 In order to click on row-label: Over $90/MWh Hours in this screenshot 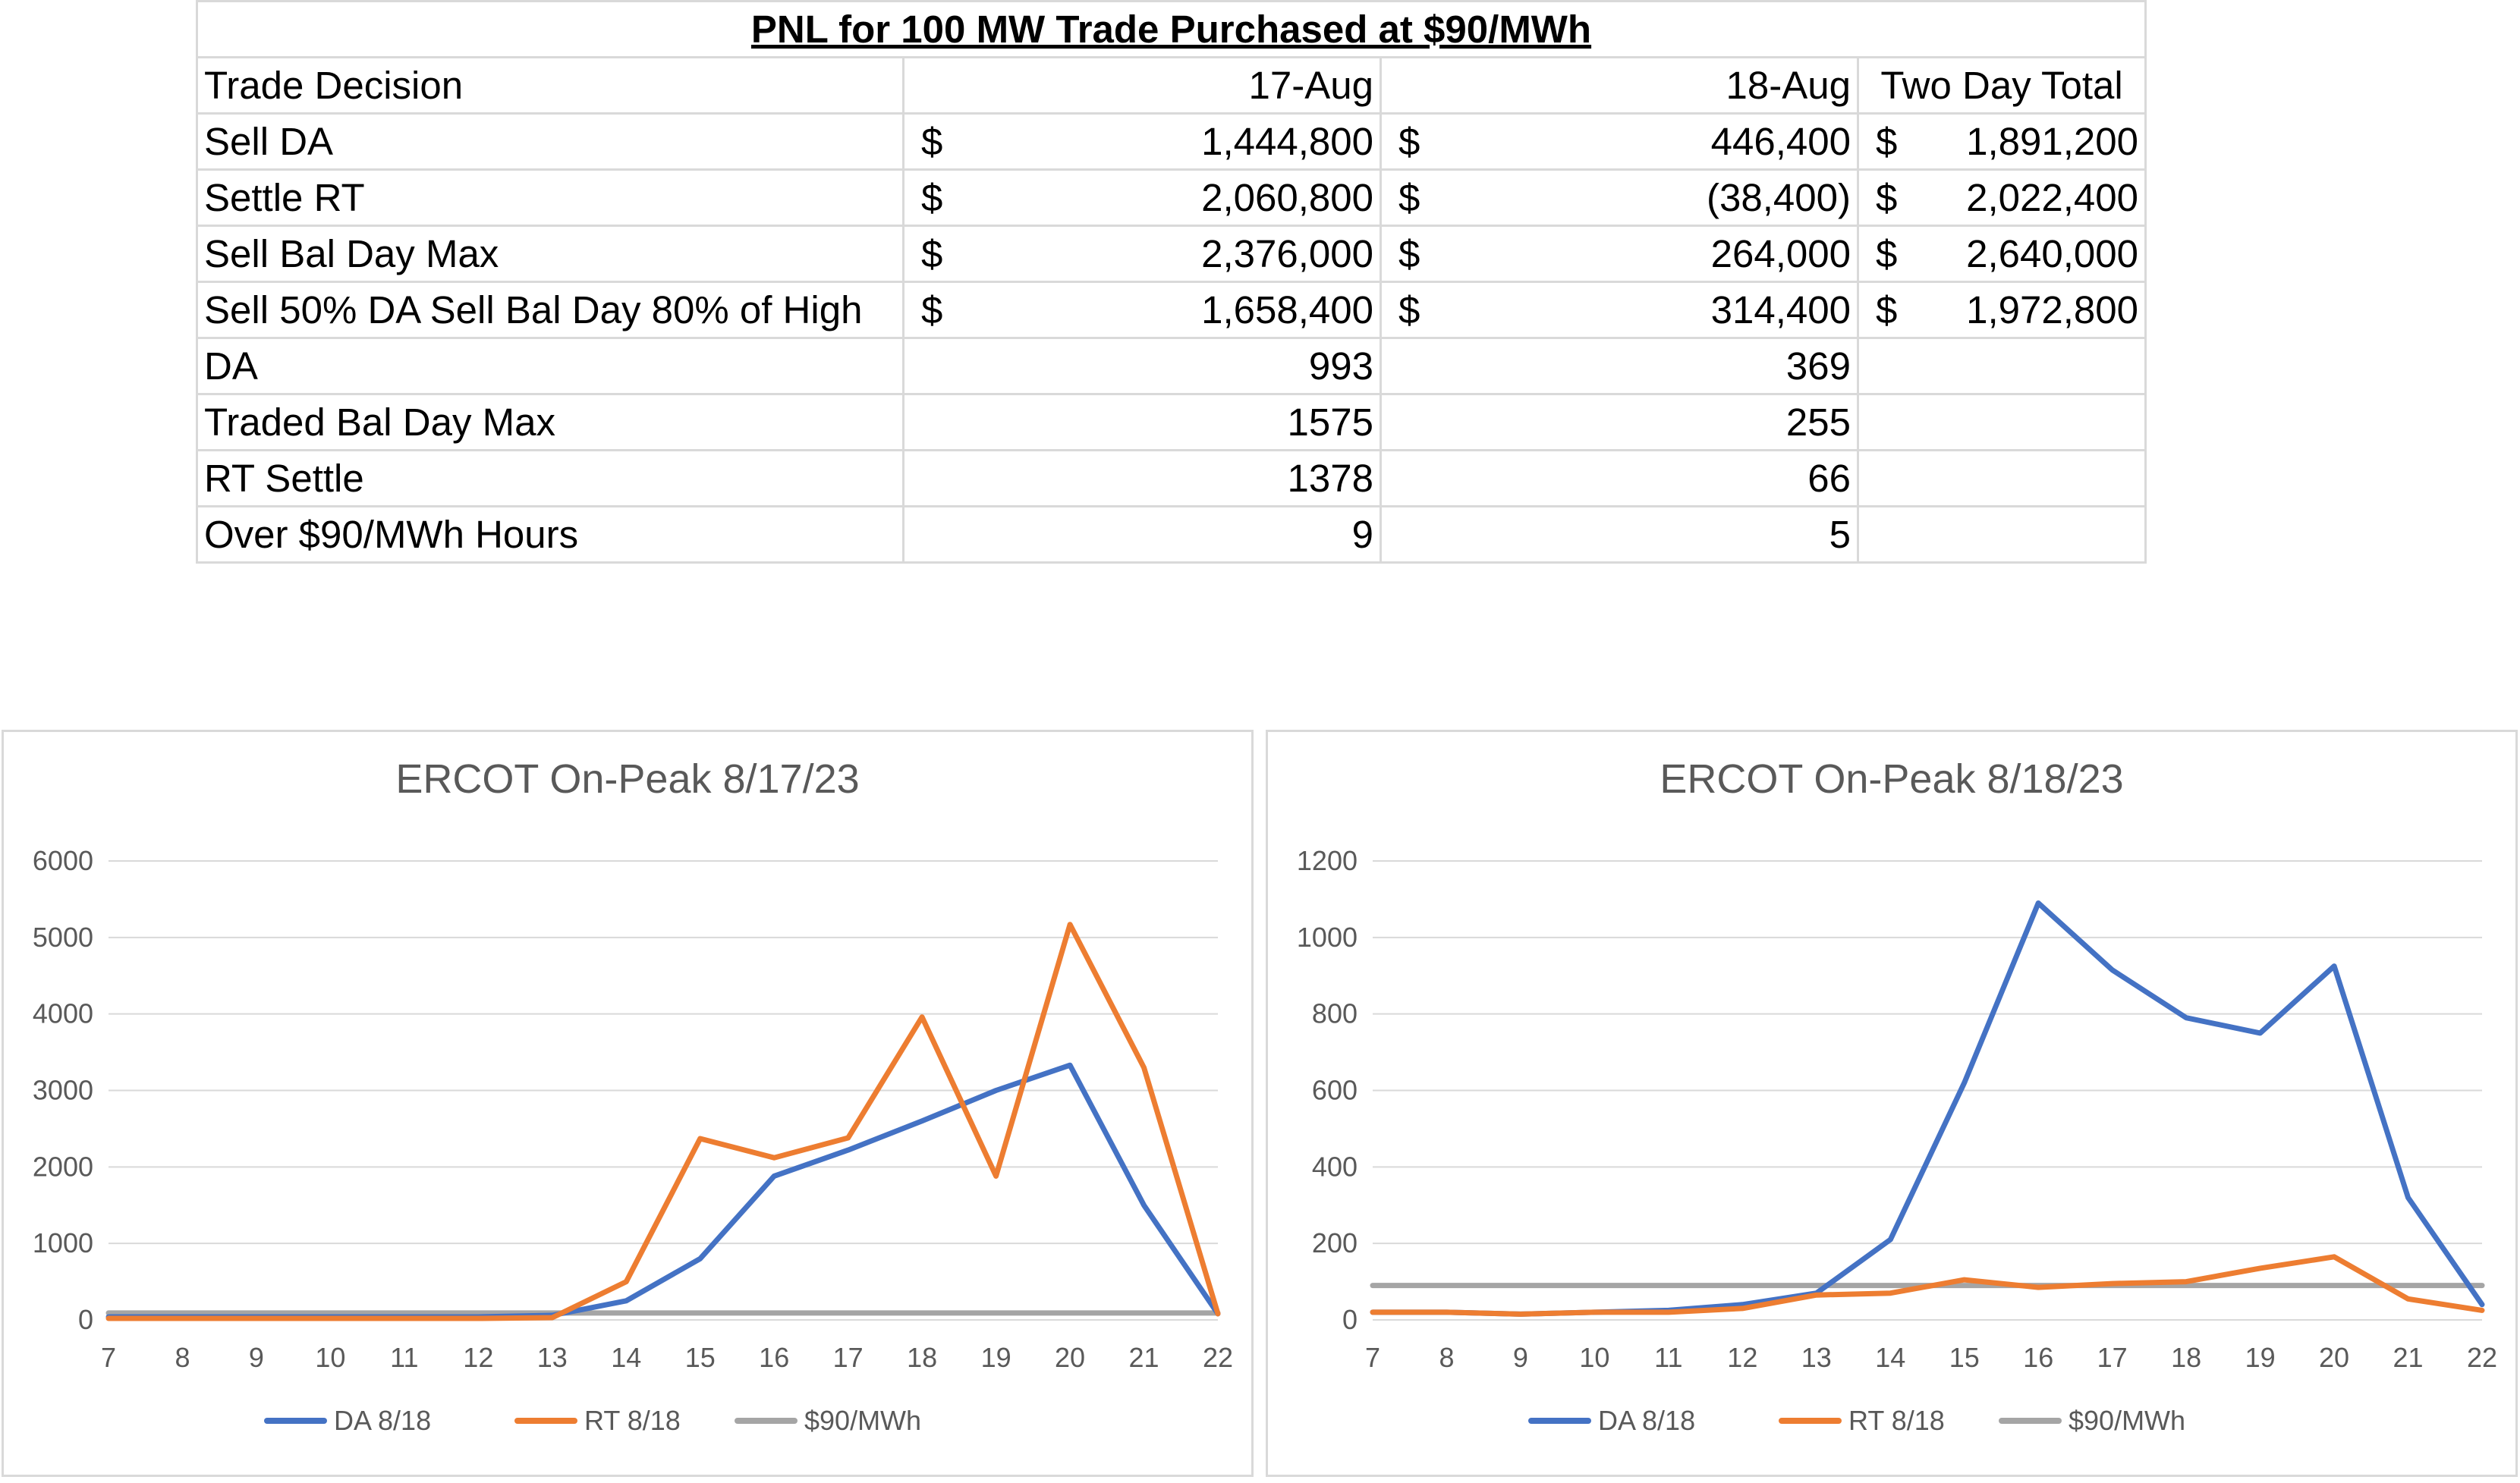, I will do `click(550, 534)`.